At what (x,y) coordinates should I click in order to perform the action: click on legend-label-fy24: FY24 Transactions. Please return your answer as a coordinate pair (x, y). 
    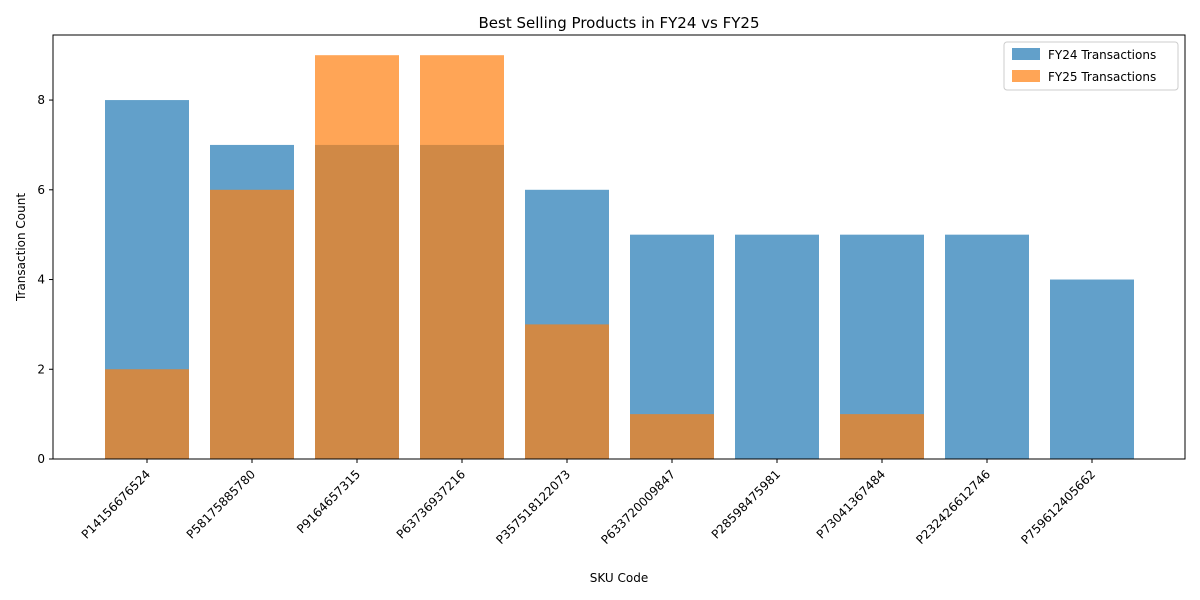
    Looking at the image, I should click on (1102, 55).